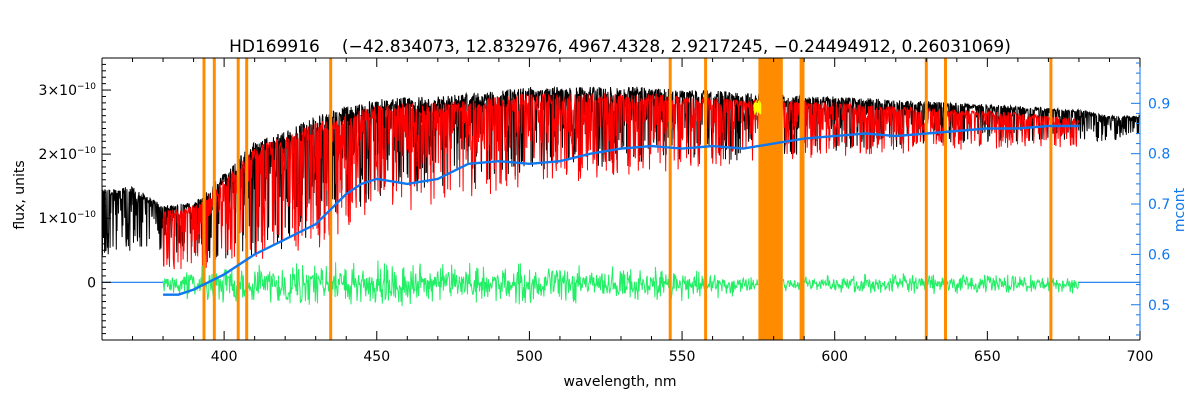  Describe the element at coordinates (1140, 357) in the screenshot. I see `x-tick-label: 700` at that location.